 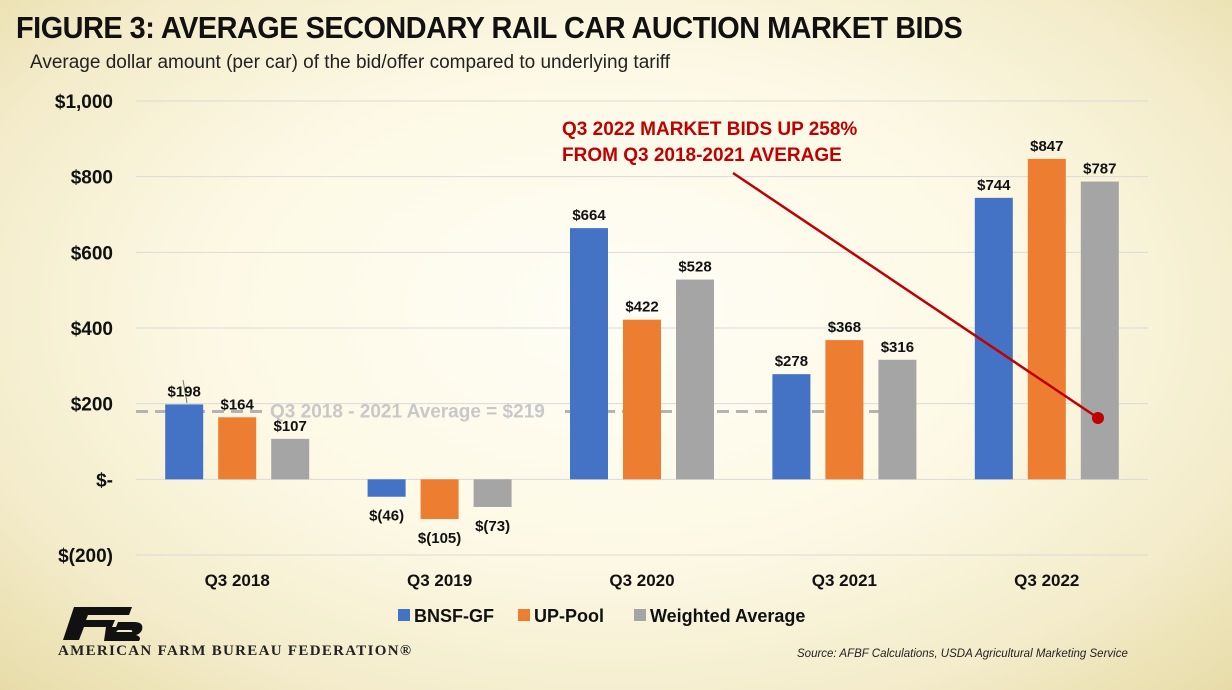 I want to click on data-label: $(73), so click(x=492, y=526).